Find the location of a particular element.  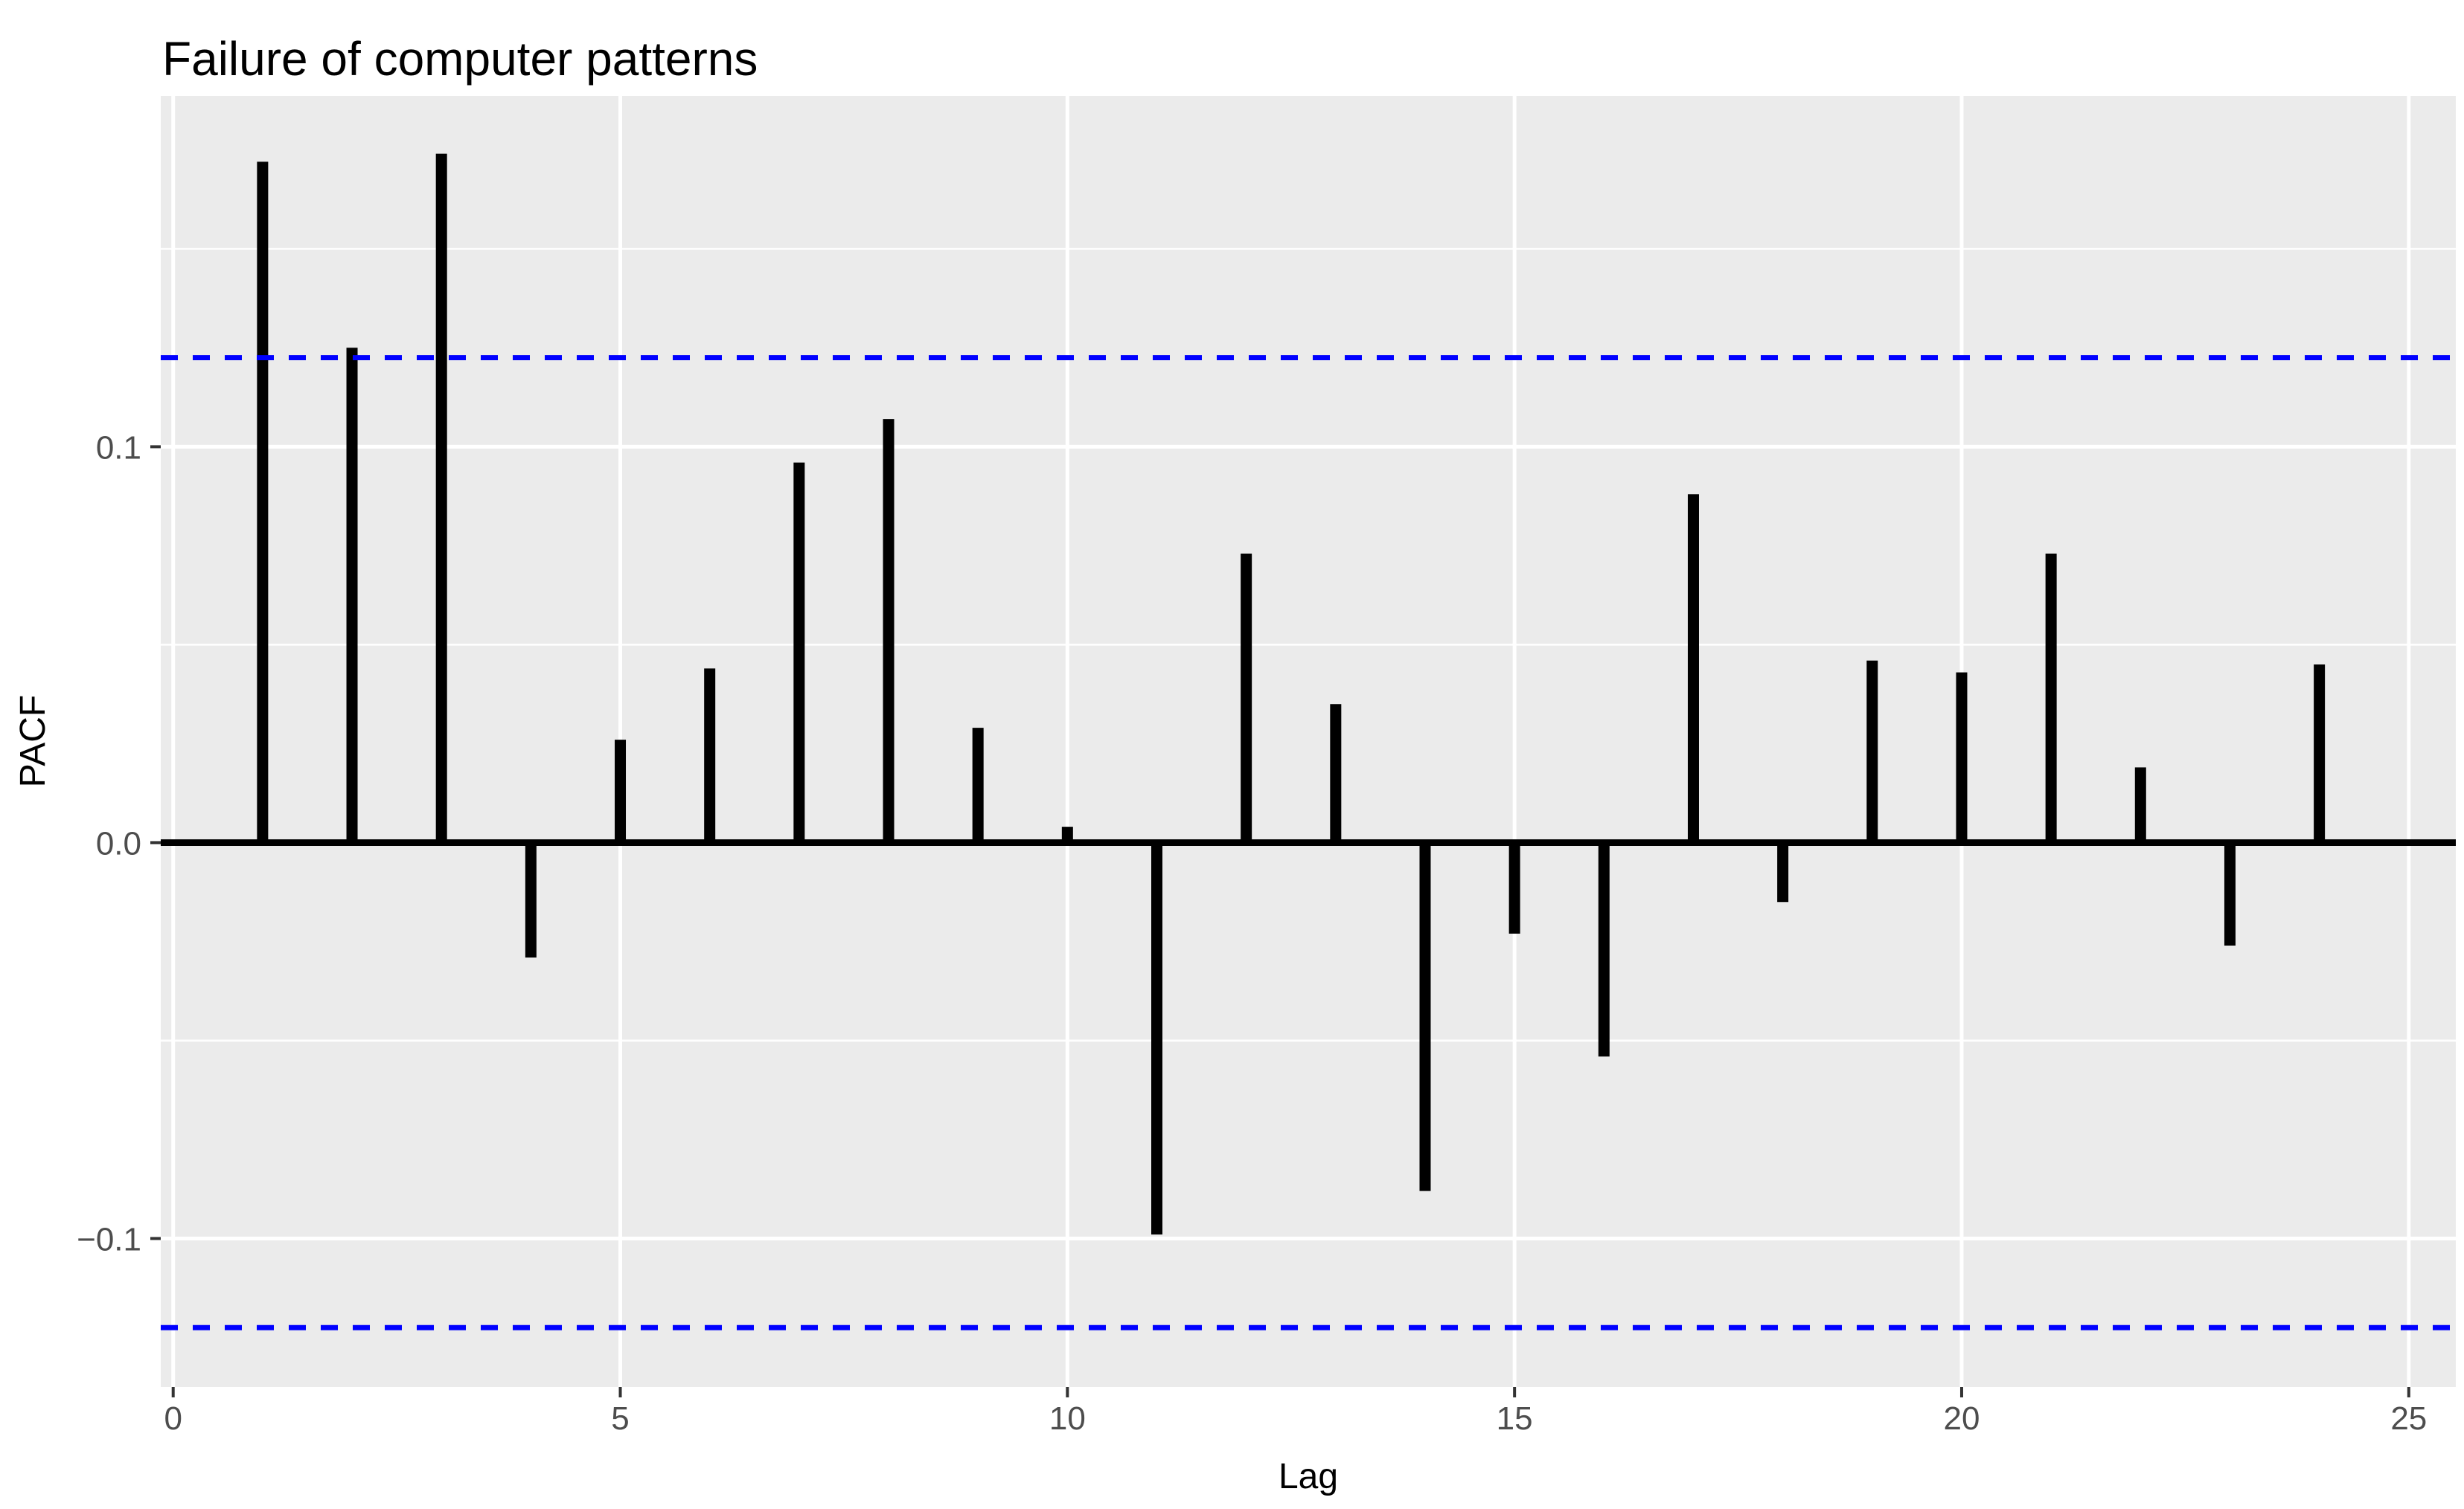

chart-title: Failure of computer patterns is located at coordinates (460, 59).